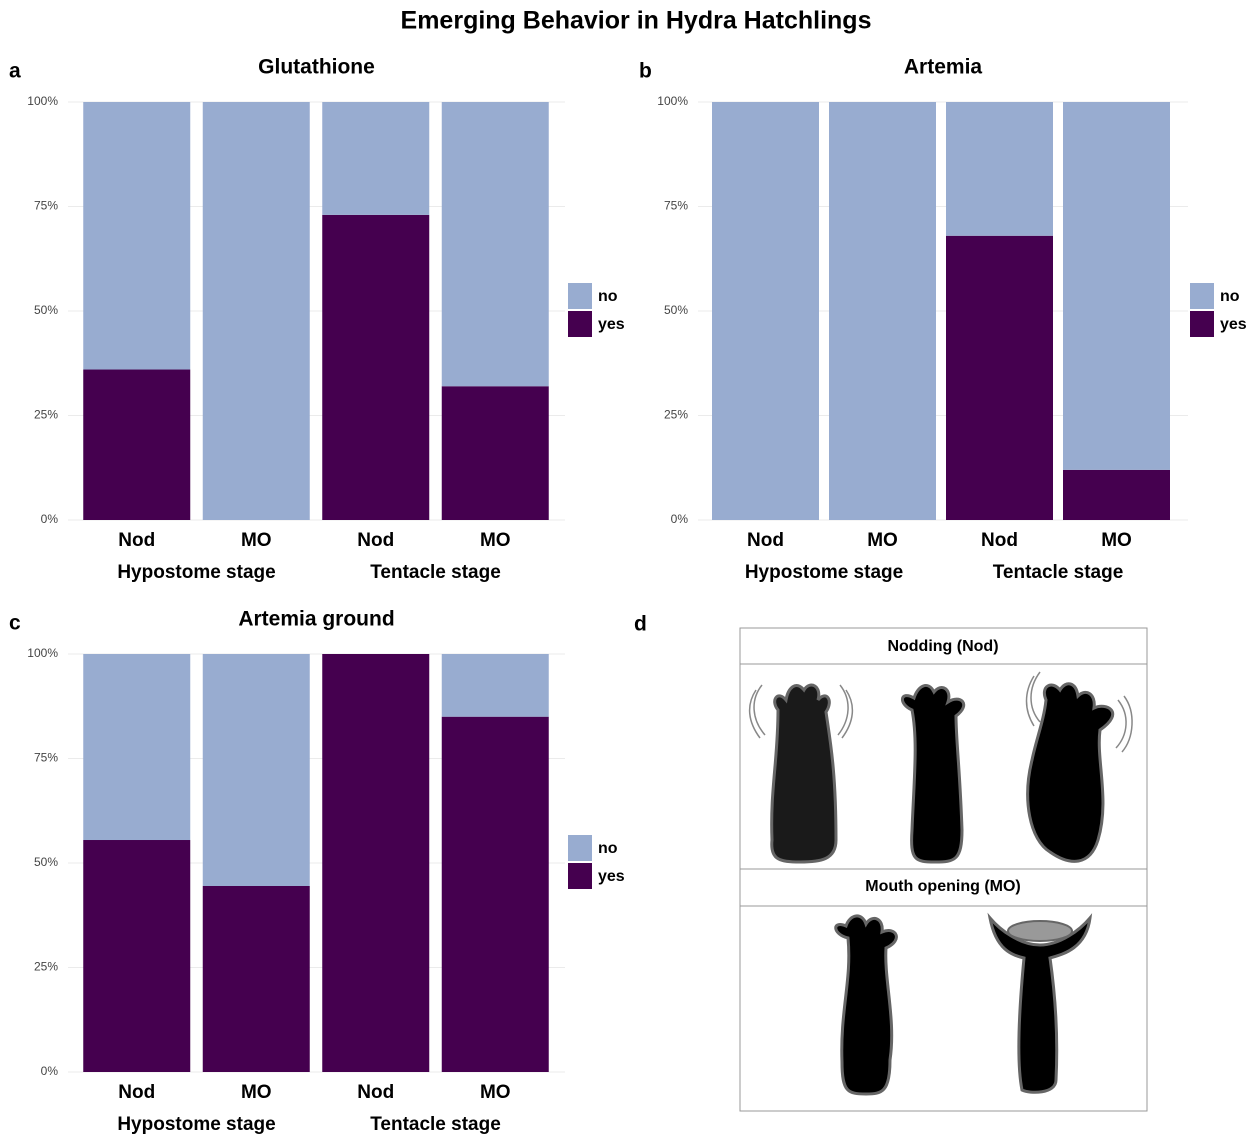 The height and width of the screenshot is (1137, 1256). I want to click on chart-title: Glutathione, so click(316, 67).